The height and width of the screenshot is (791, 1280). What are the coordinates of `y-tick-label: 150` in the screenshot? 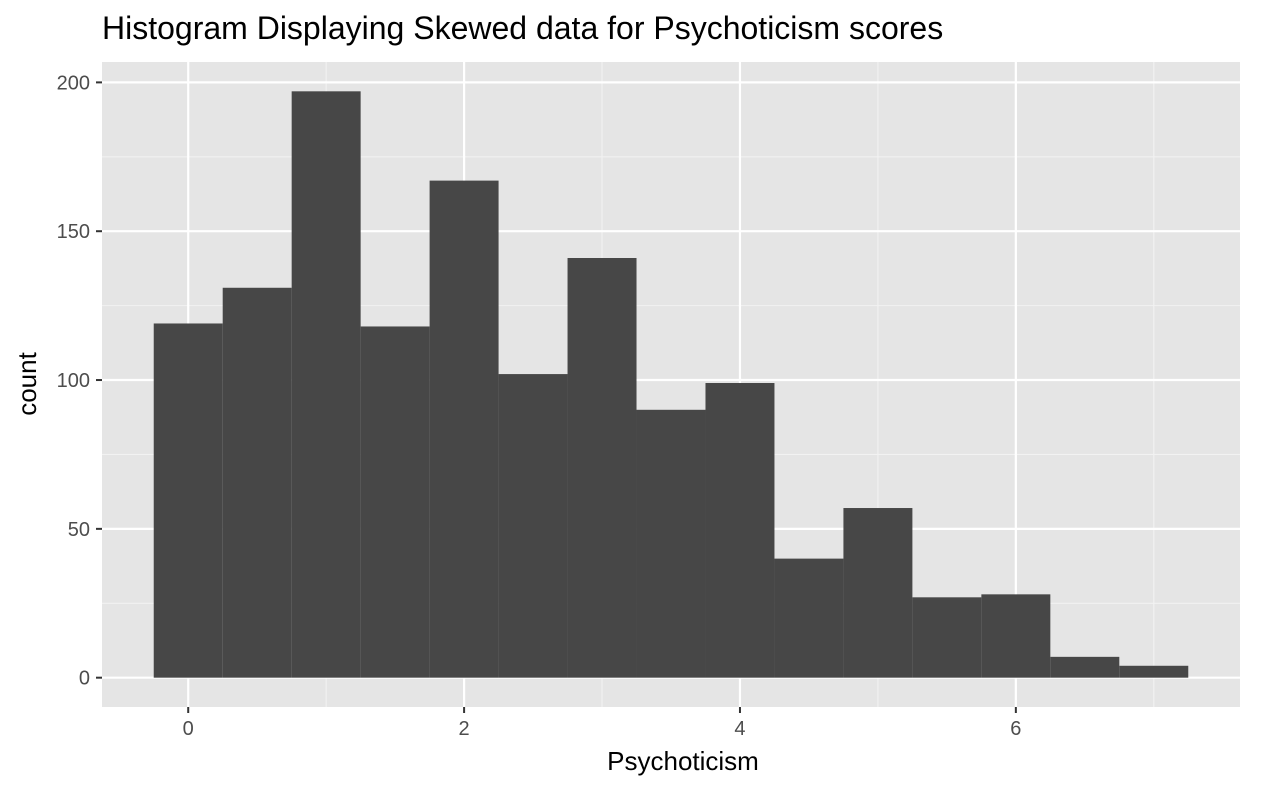 It's located at (73, 232).